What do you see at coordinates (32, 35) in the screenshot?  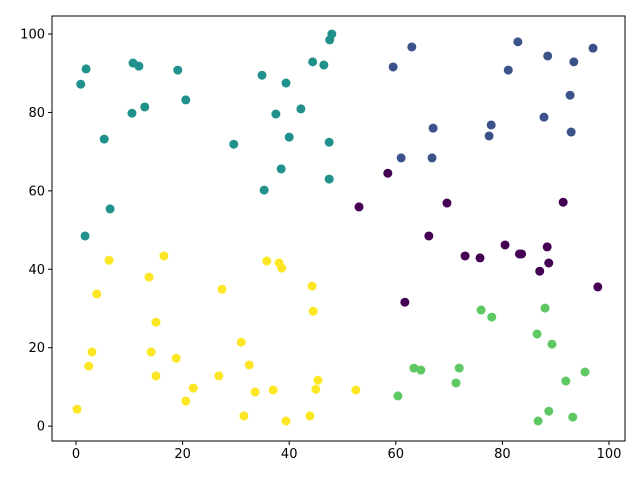 I see `y-tick-label: 100` at bounding box center [32, 35].